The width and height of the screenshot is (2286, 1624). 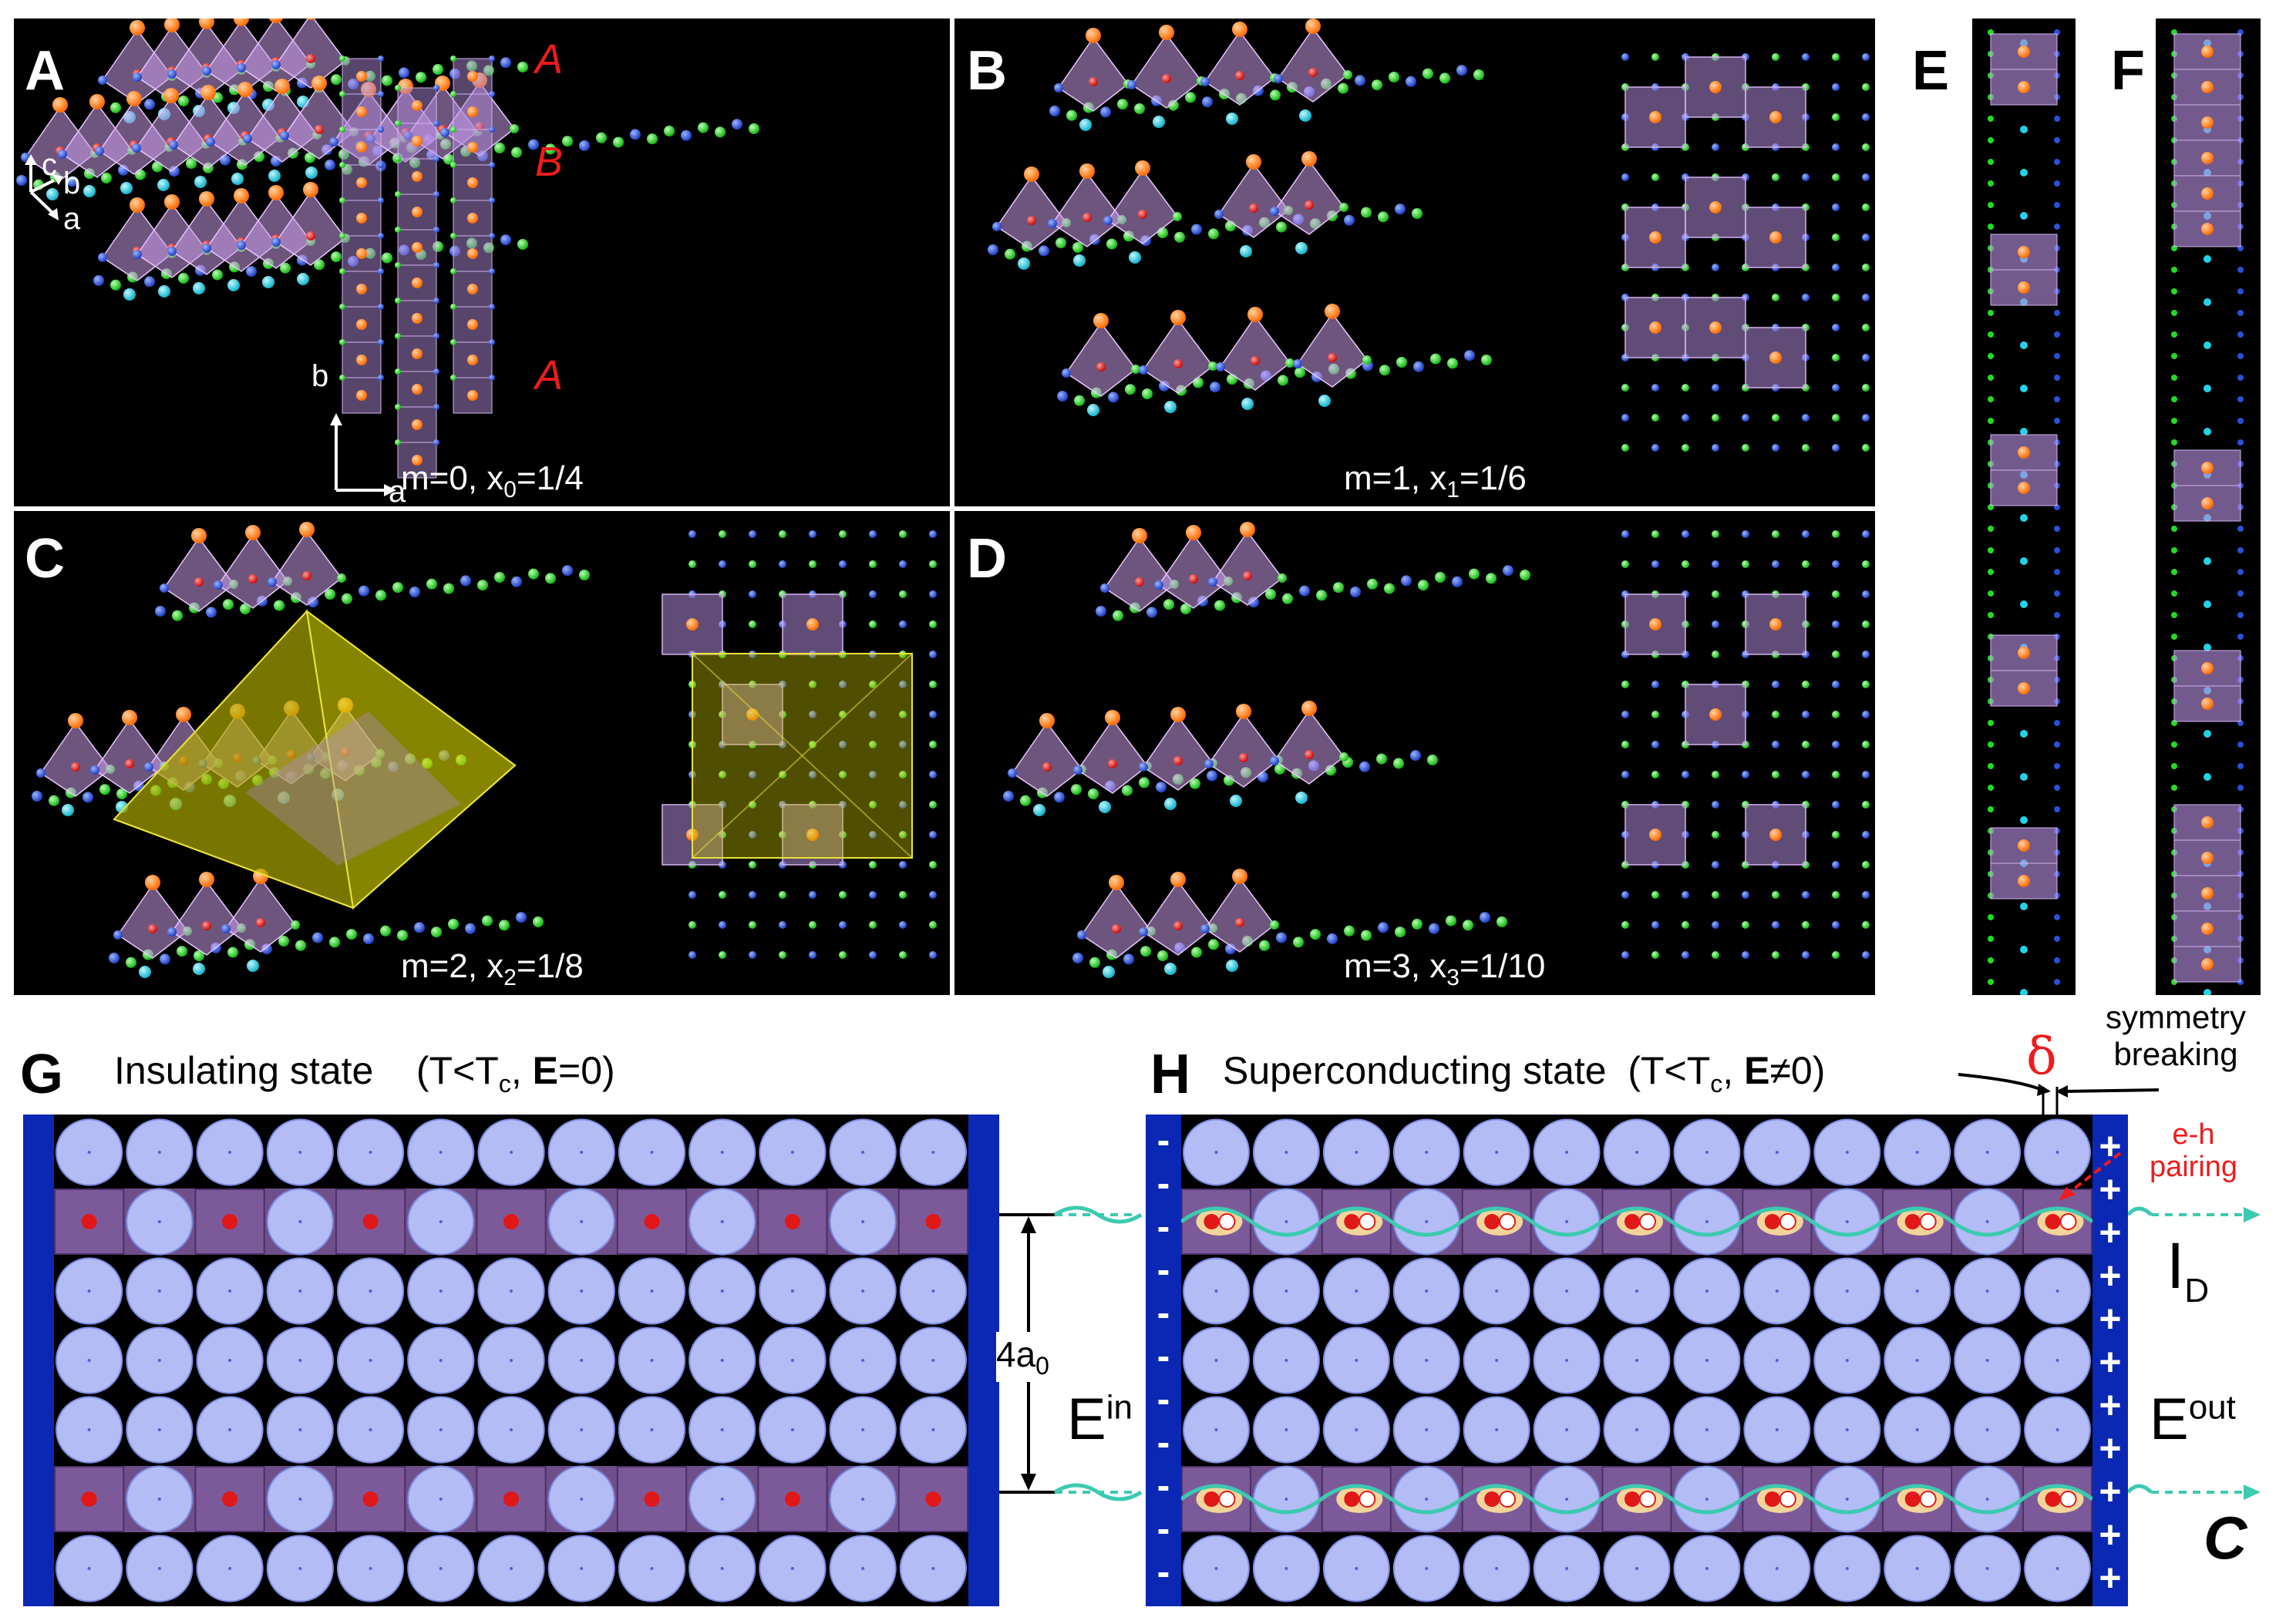 I want to click on wave-function, so click(x=1637, y=1499).